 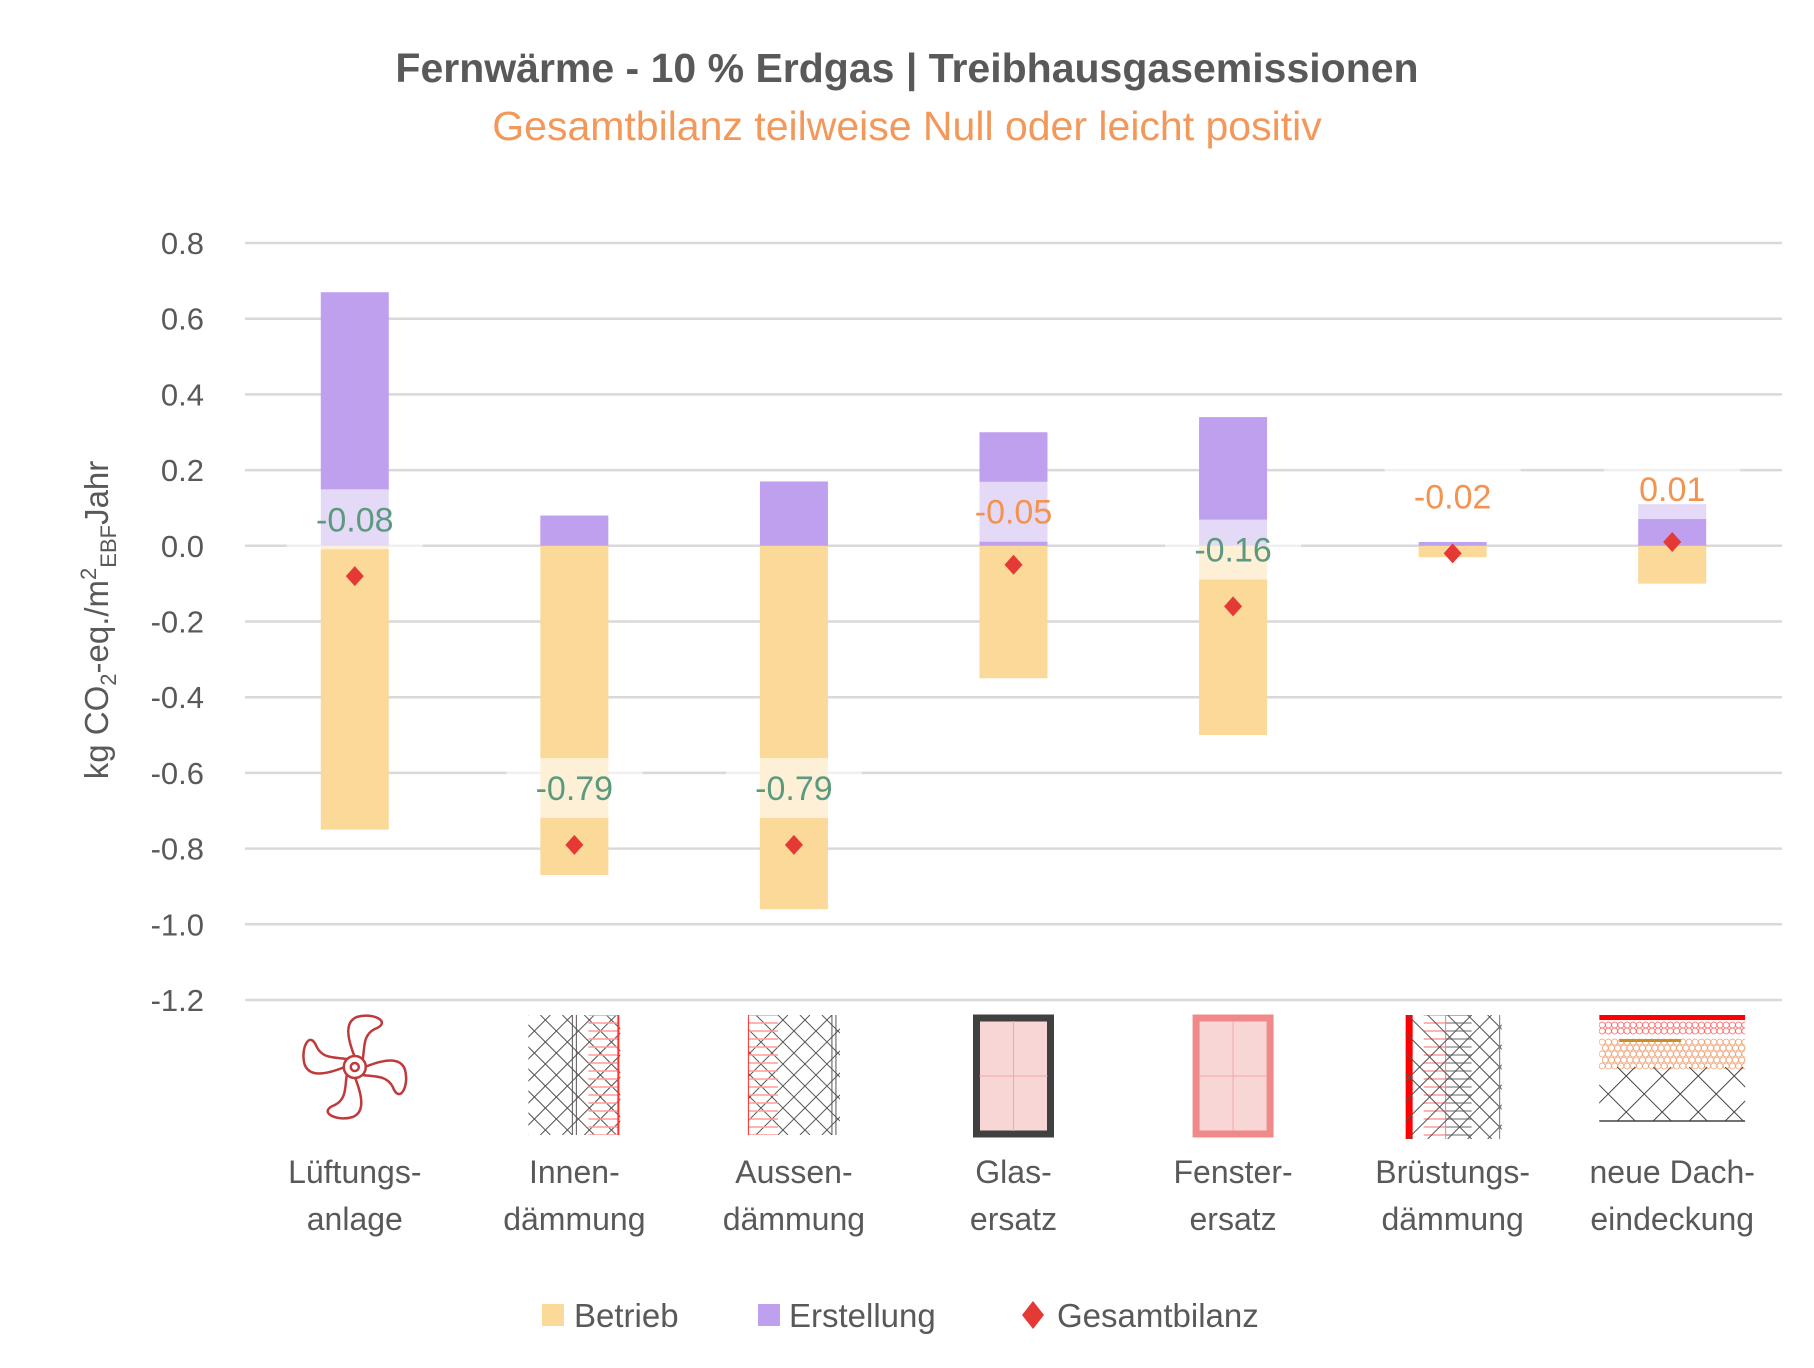 I want to click on y-tick-label: -0.6, so click(x=177, y=773).